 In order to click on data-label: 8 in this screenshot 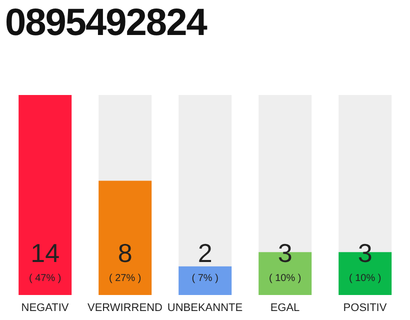, I will do `click(125, 253)`.